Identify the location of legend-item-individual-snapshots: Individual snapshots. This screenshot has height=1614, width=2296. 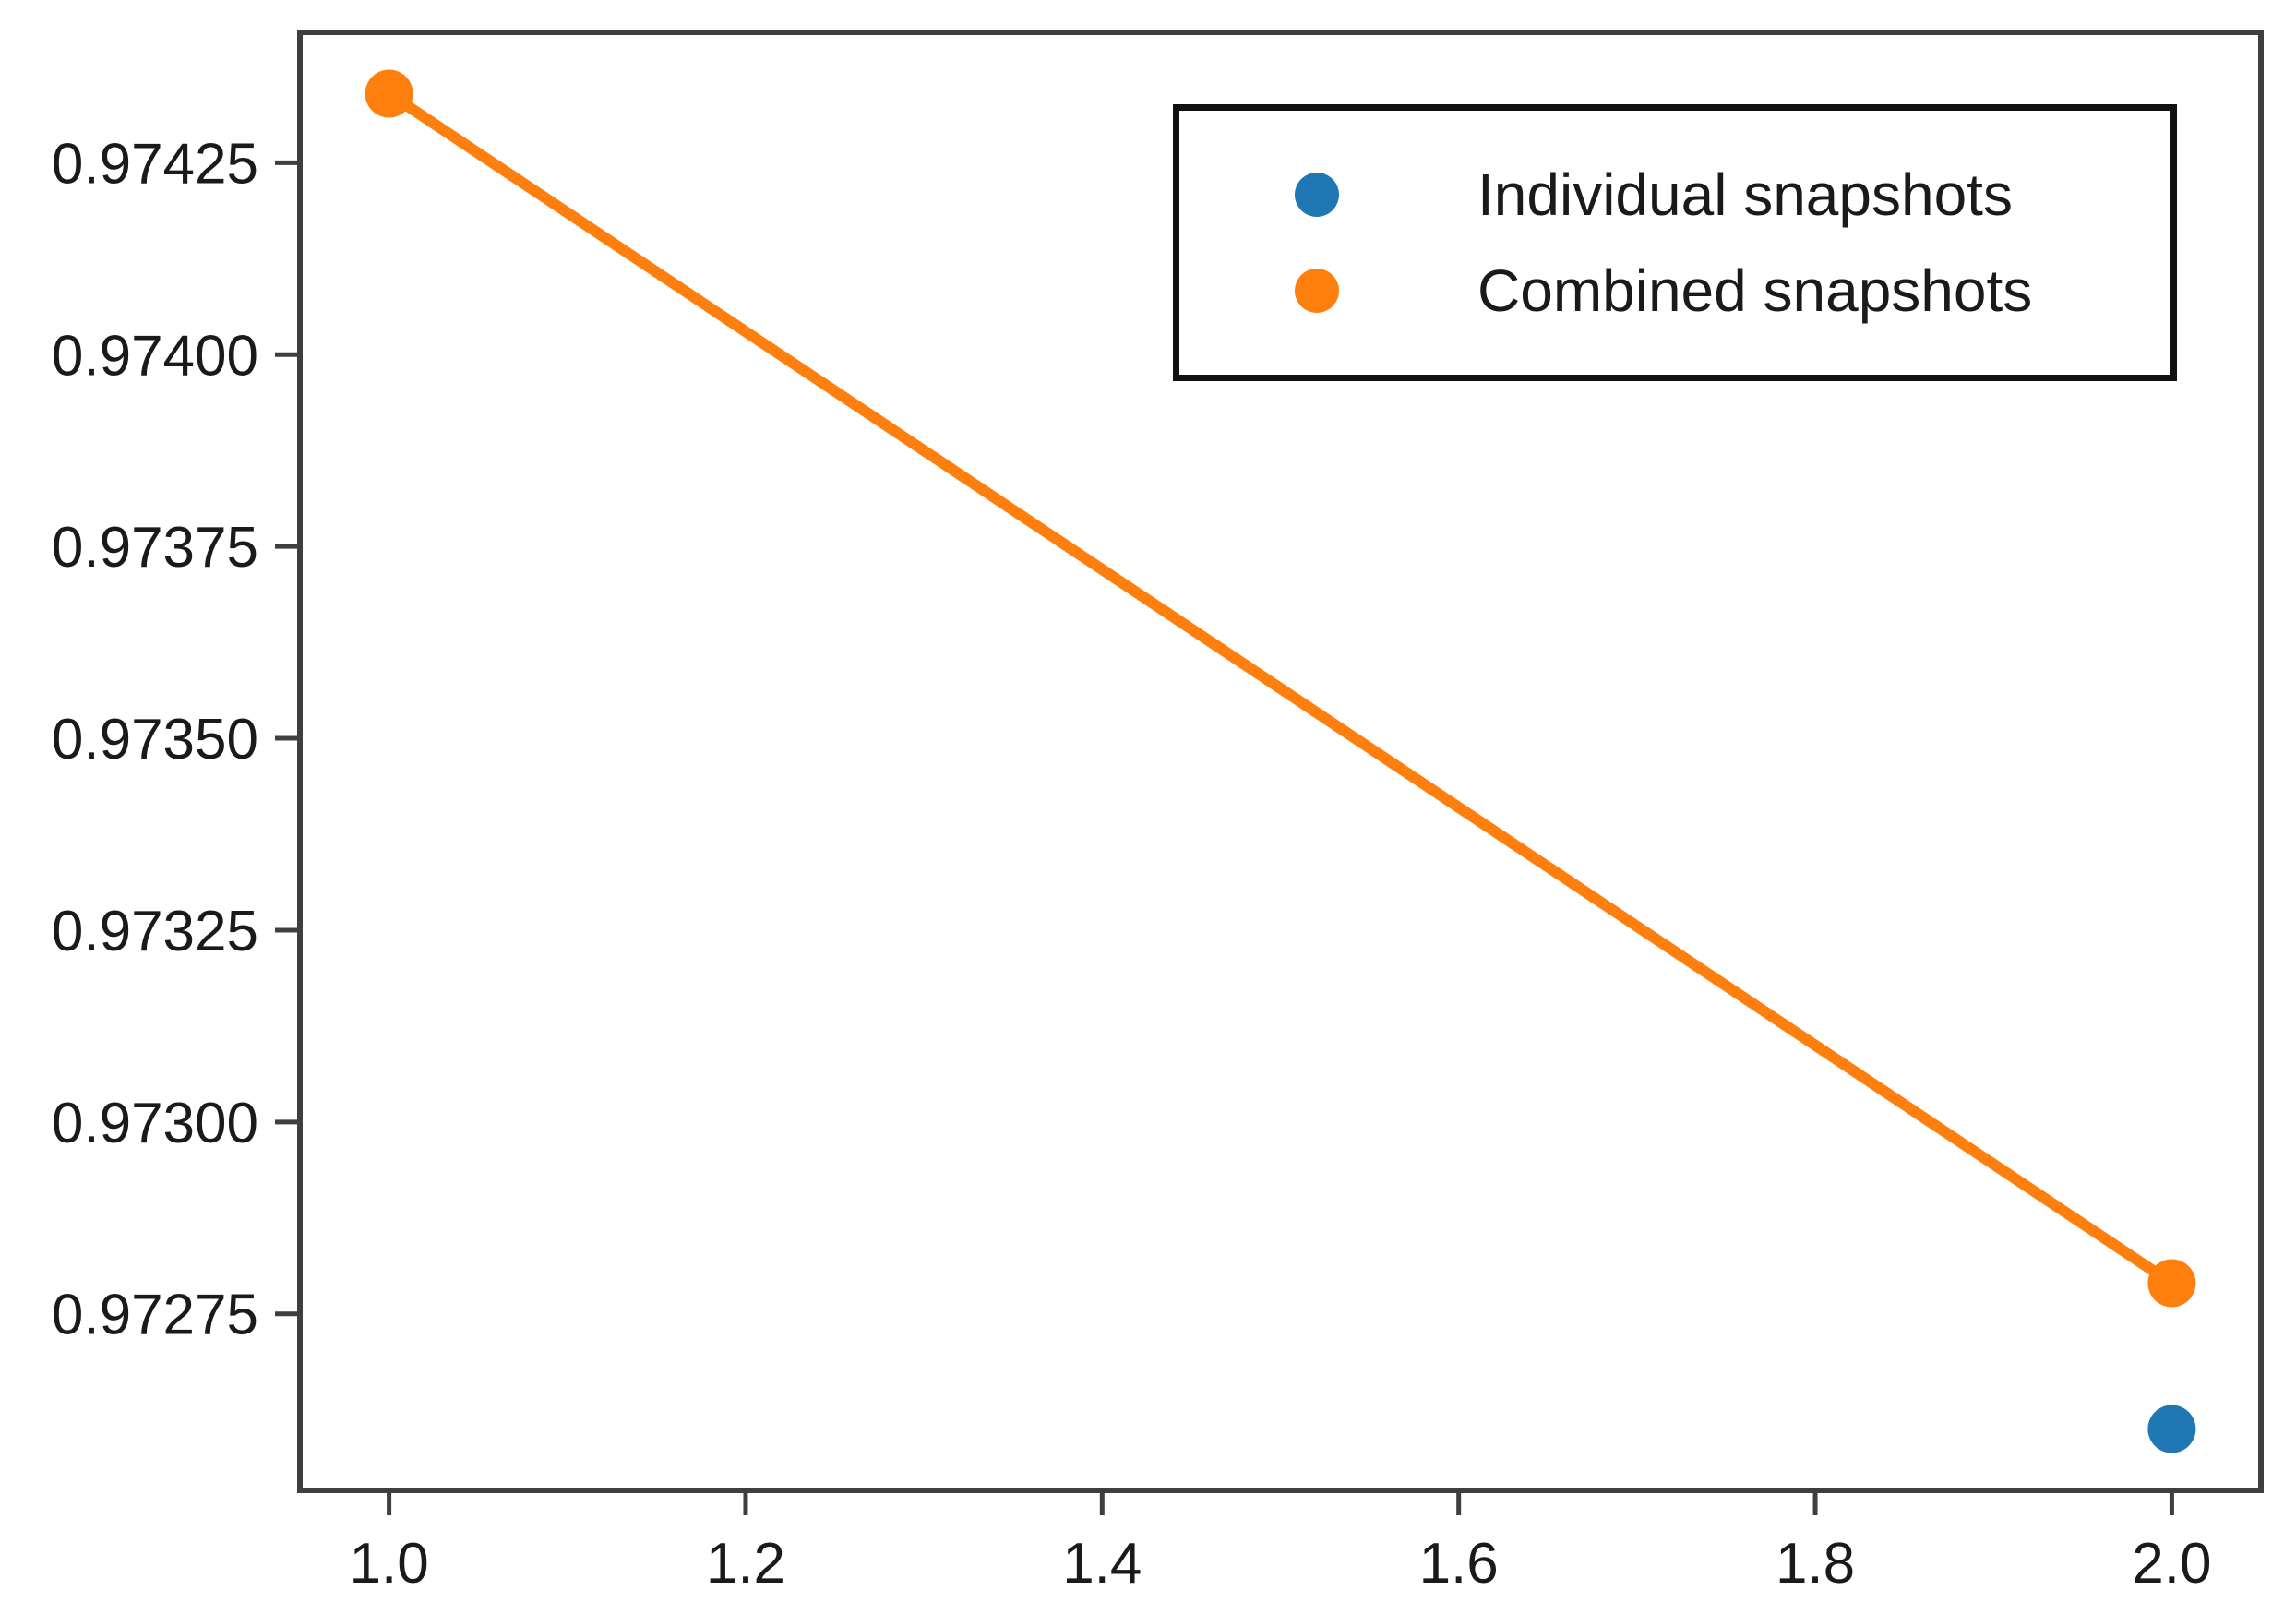
(1674, 194).